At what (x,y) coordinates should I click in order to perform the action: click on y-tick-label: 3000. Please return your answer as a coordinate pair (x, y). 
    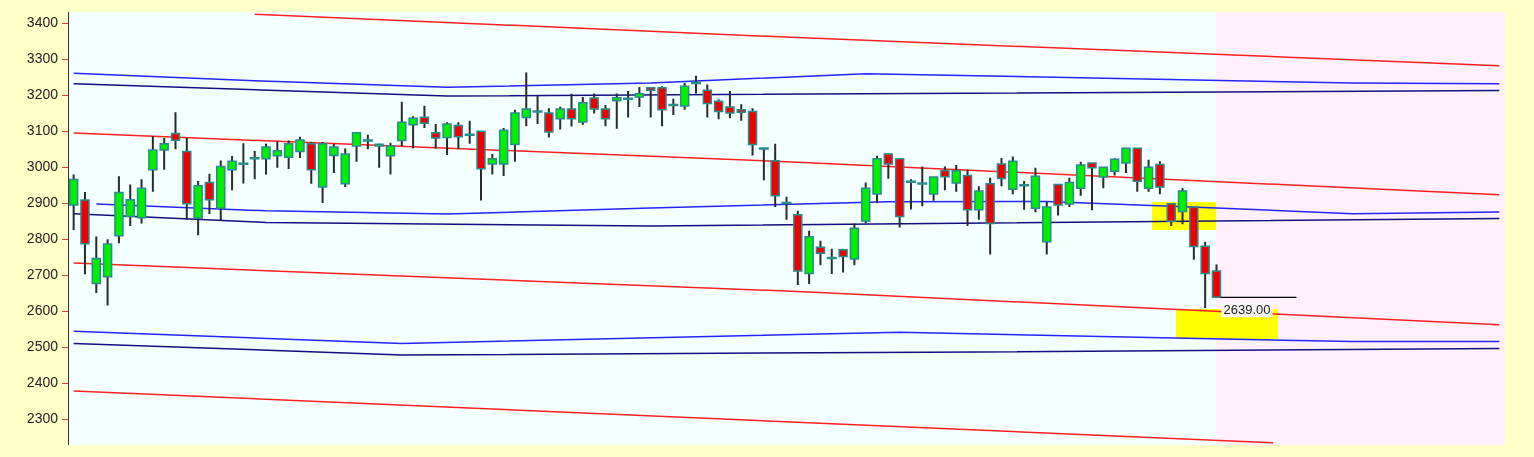
    Looking at the image, I should click on (42, 166).